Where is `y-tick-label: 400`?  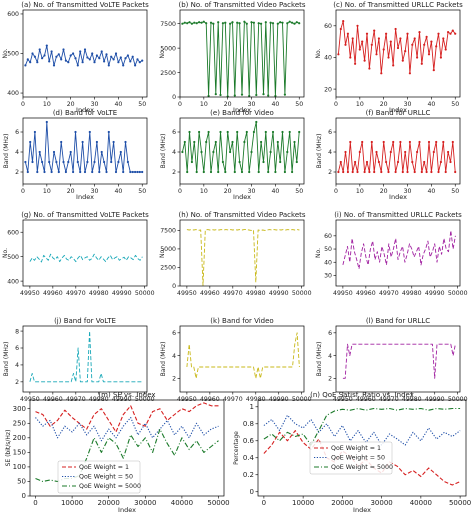
y-tick-label: 400 is located at coordinates (13, 93).